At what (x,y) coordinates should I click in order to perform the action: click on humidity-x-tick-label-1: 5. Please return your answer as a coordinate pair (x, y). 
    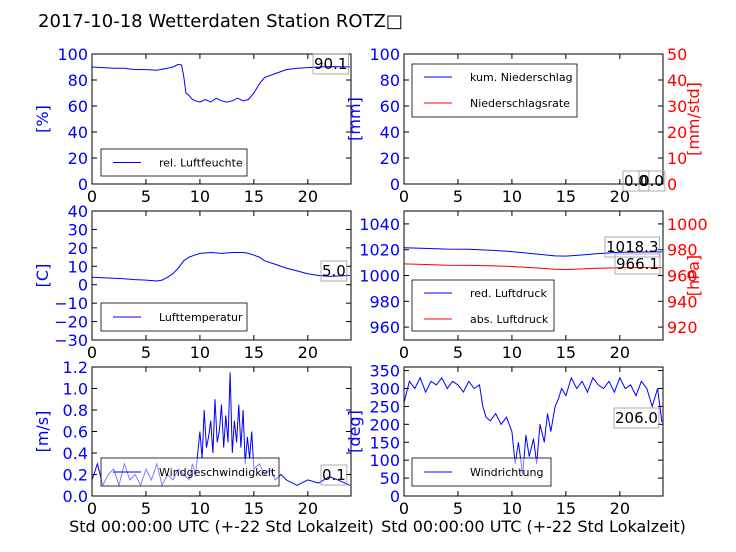
    Looking at the image, I should click on (146, 196).